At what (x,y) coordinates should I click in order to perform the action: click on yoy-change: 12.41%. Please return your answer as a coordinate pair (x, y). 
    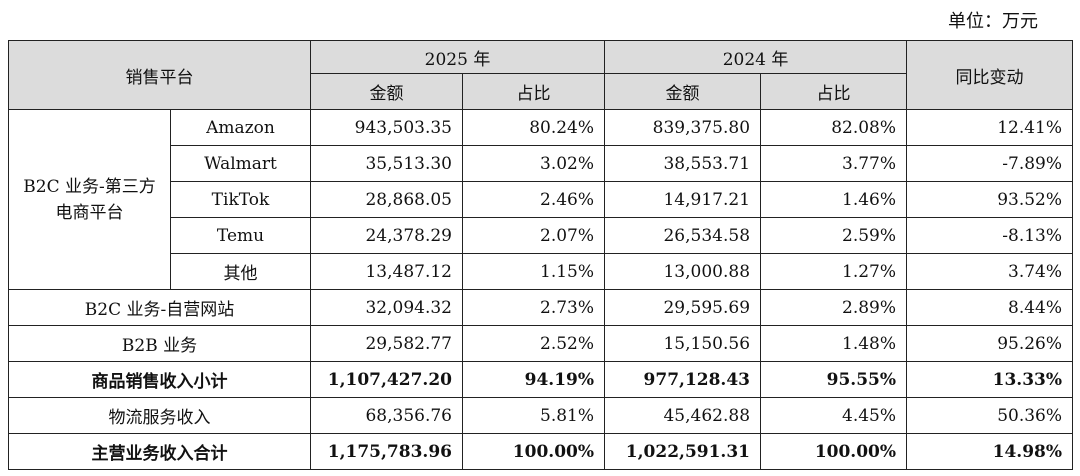
    Looking at the image, I should click on (990, 127).